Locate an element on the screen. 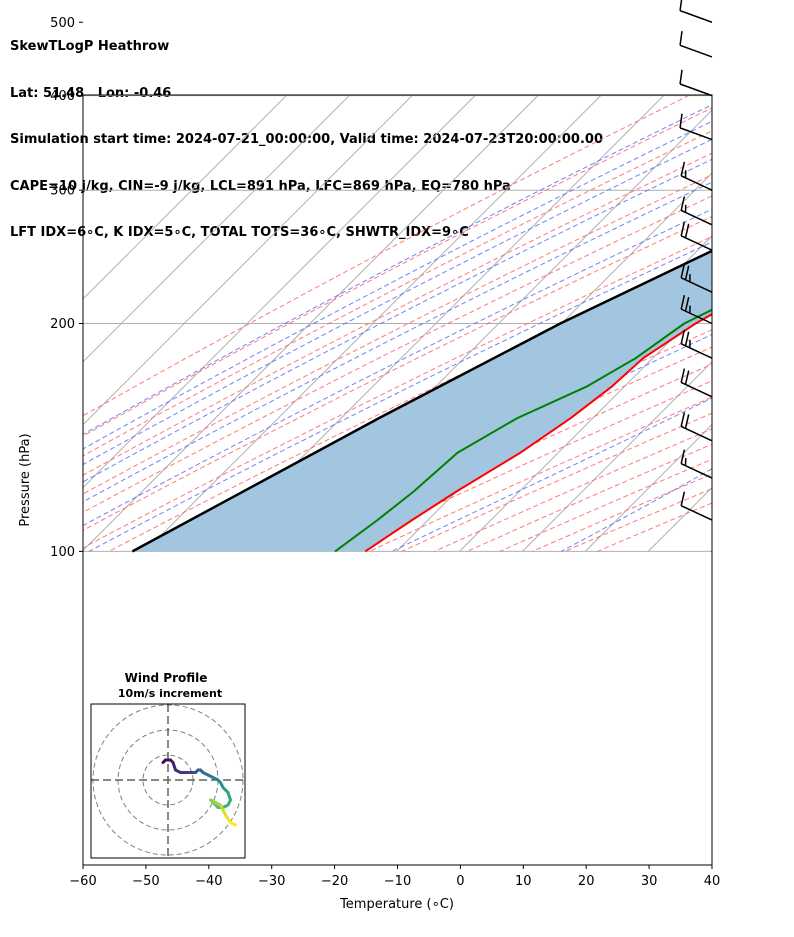 This screenshot has height=937, width=794. hodograph-frame is located at coordinates (168, 781).